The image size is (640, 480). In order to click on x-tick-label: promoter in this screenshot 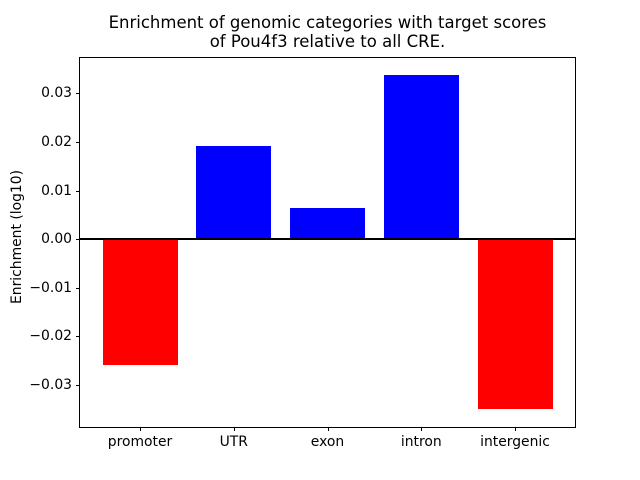, I will do `click(140, 442)`.